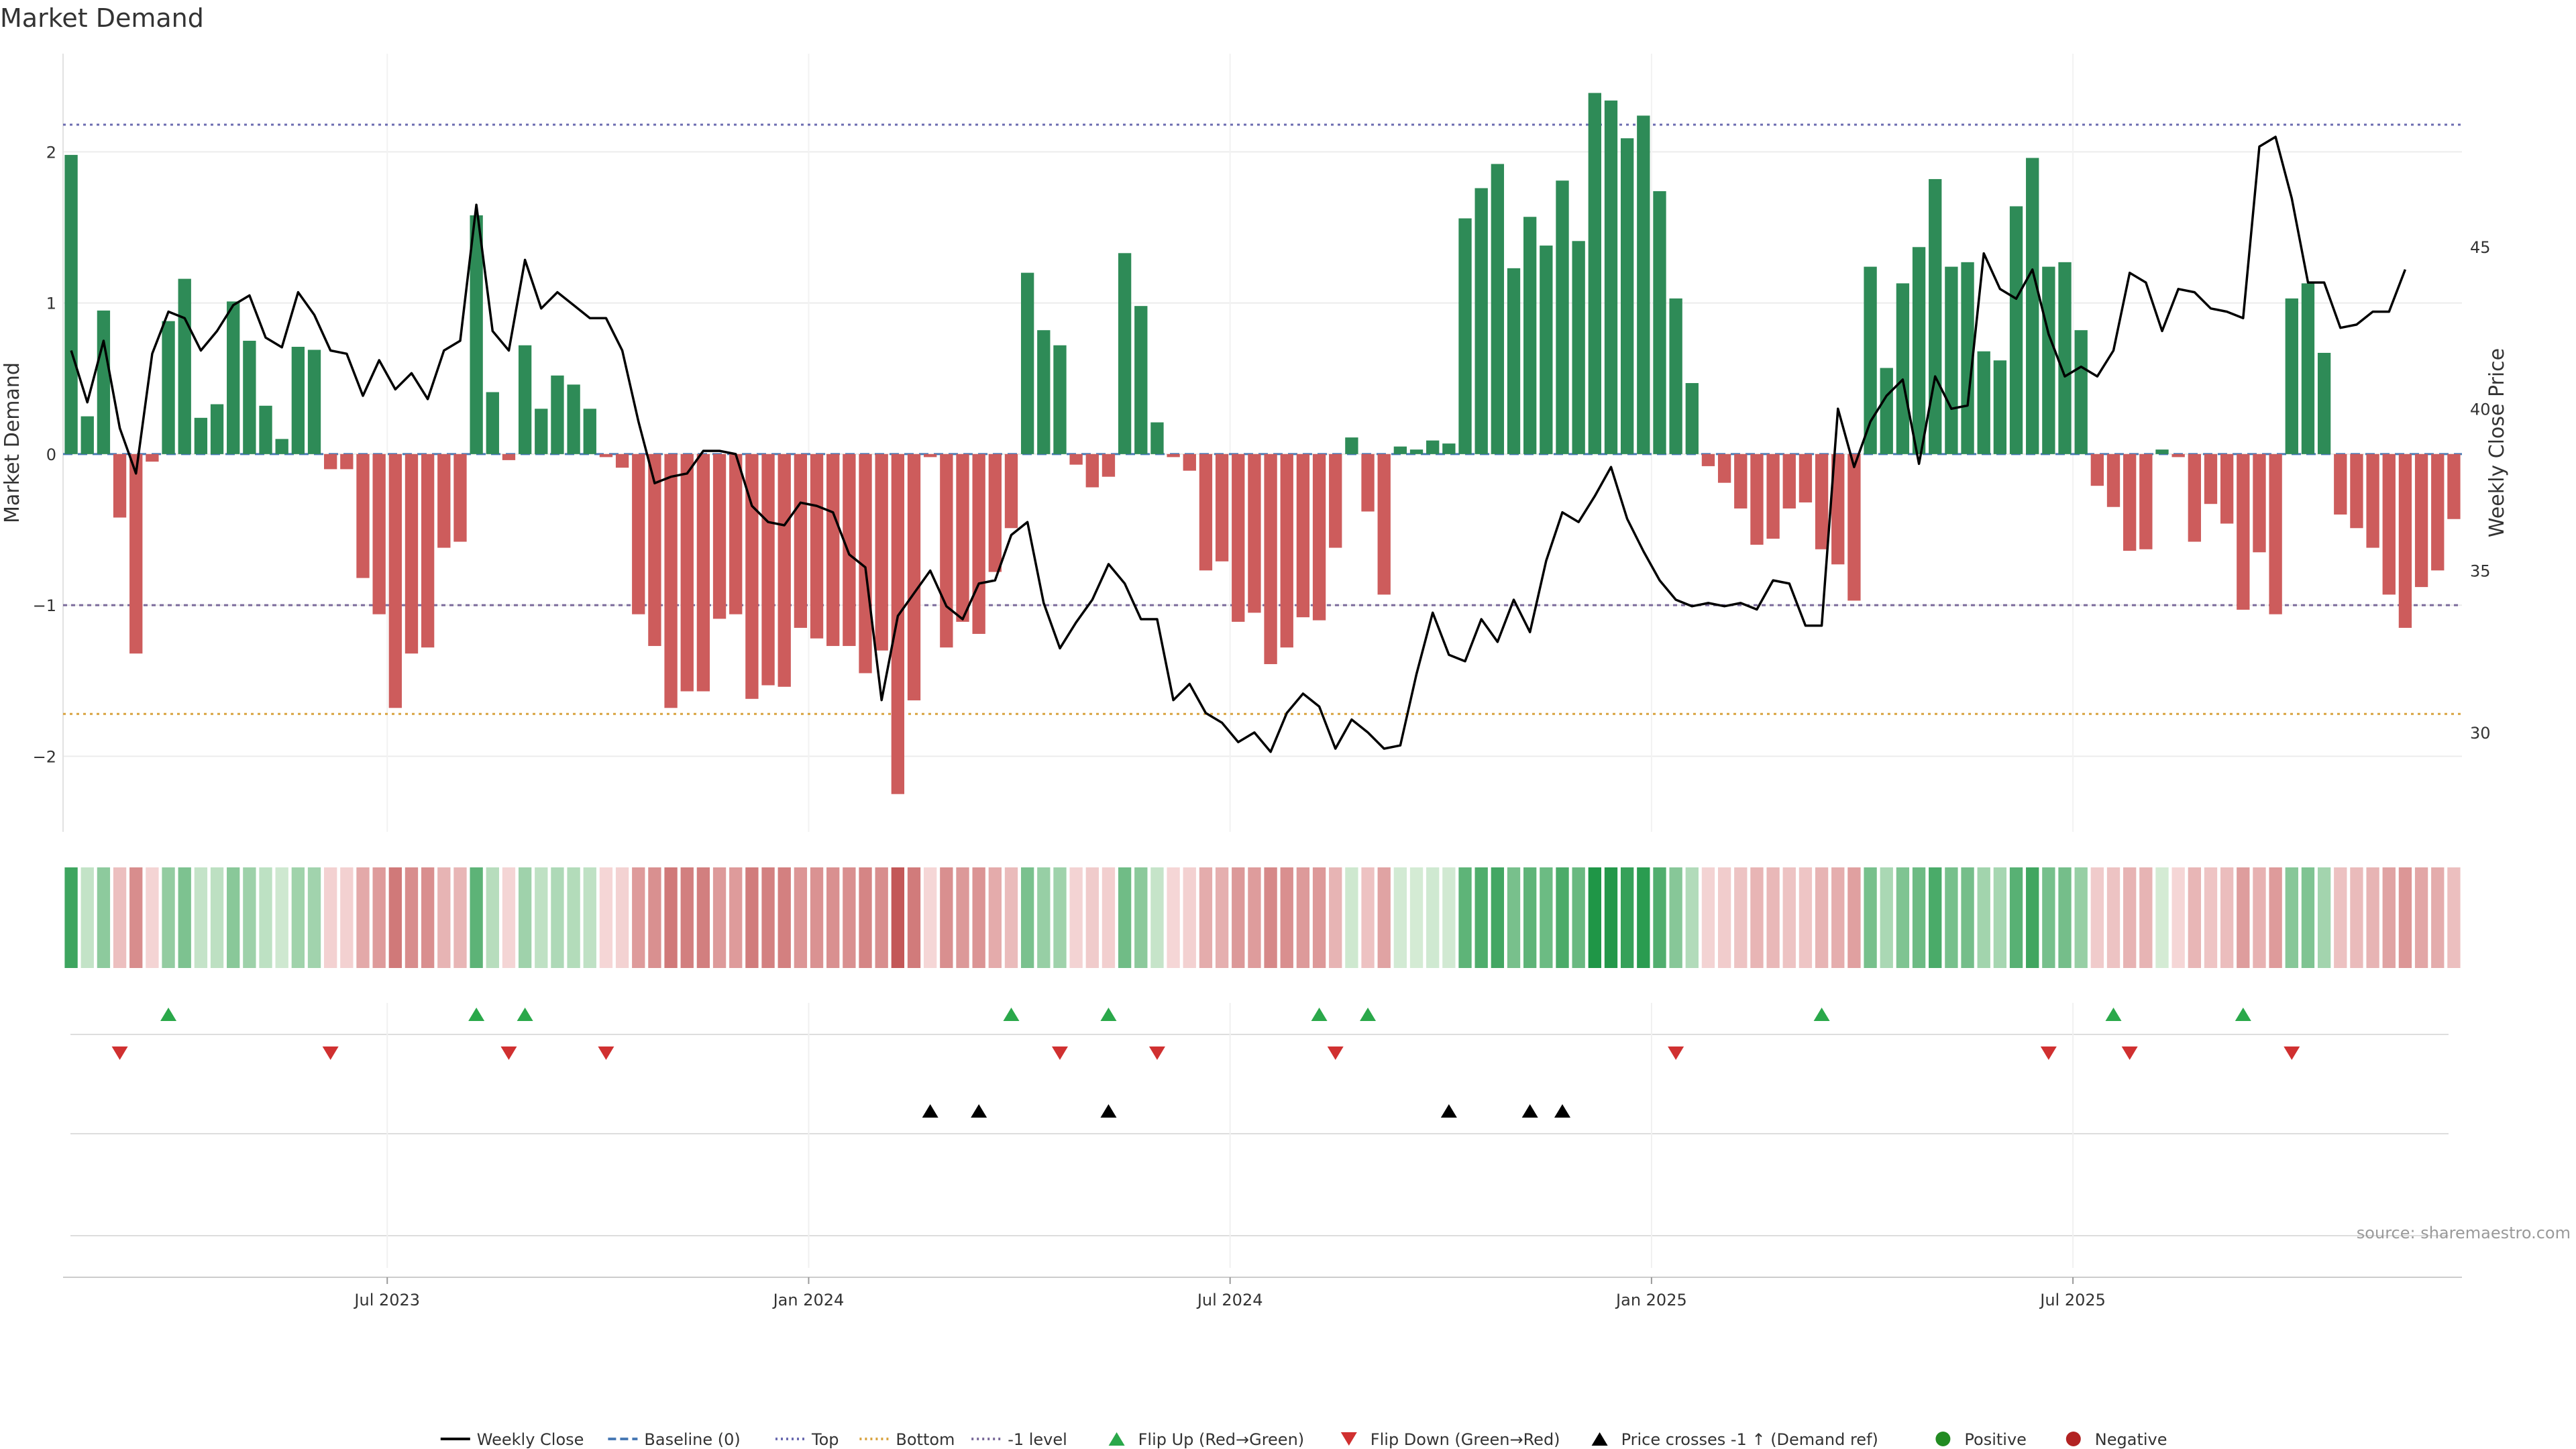  I want to click on source-note: source: sharemaestro.com, so click(2464, 1233).